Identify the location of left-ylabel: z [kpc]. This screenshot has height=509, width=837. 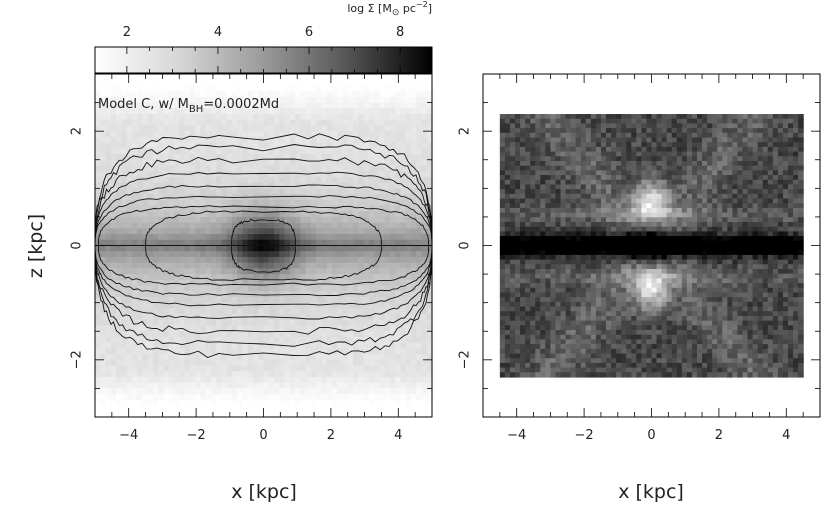
(36, 246).